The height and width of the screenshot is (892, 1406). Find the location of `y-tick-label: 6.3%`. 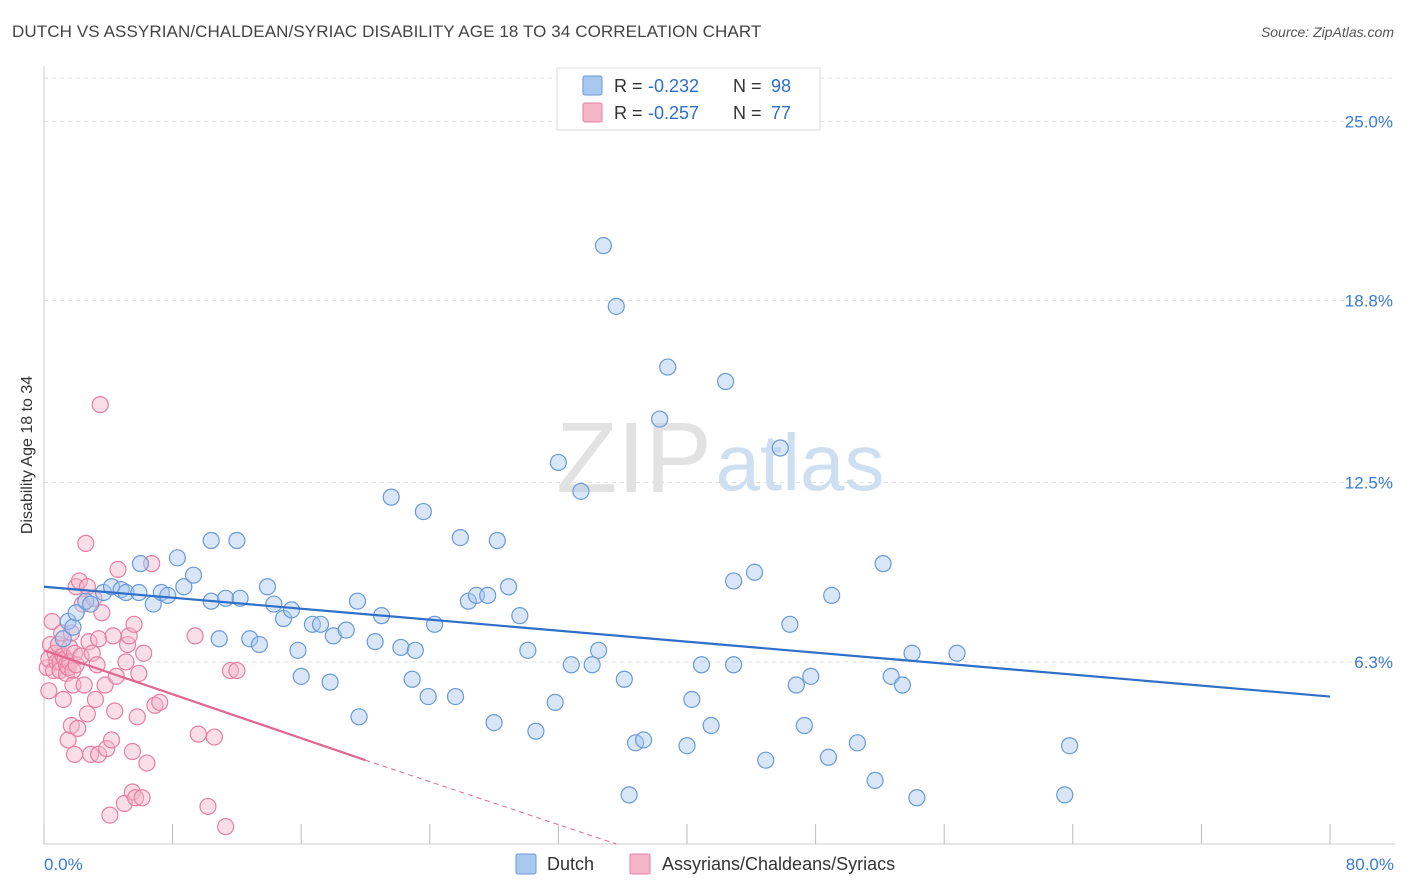

y-tick-label: 6.3% is located at coordinates (1373, 662).